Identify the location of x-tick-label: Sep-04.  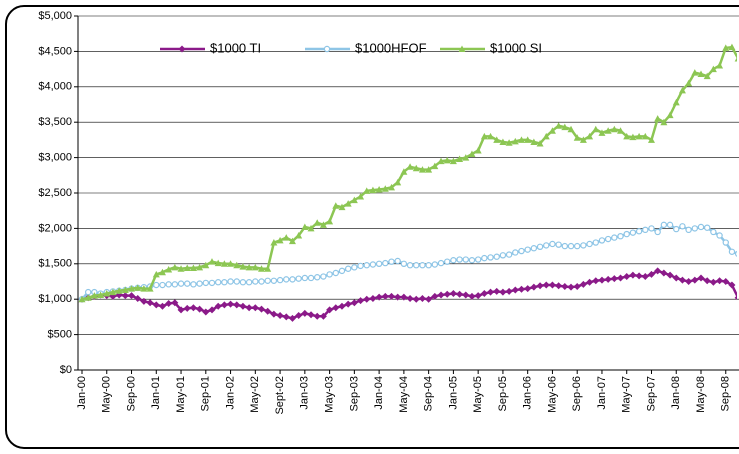
(429, 393).